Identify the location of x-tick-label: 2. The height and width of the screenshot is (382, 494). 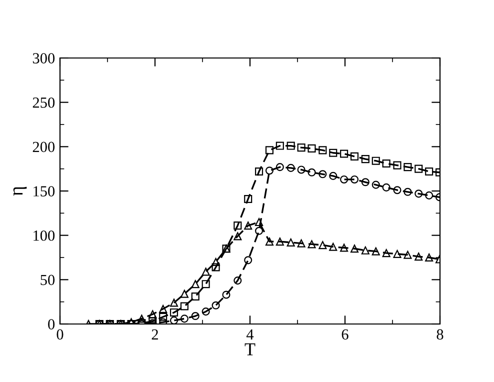
(155, 334).